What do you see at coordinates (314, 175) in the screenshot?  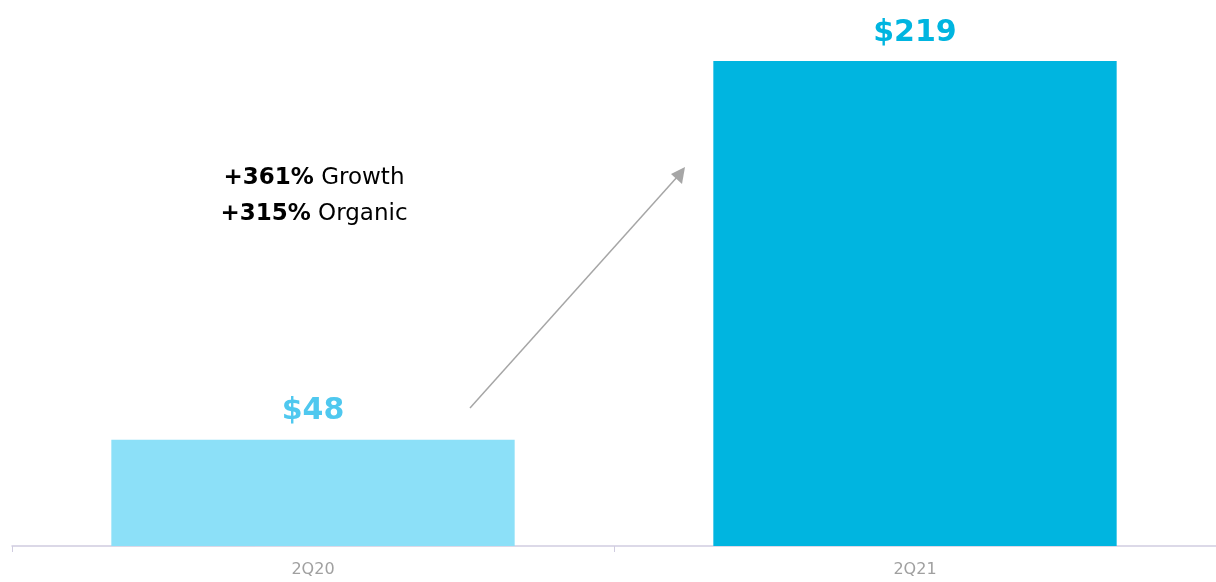 I see `annotation: +361% Growth` at bounding box center [314, 175].